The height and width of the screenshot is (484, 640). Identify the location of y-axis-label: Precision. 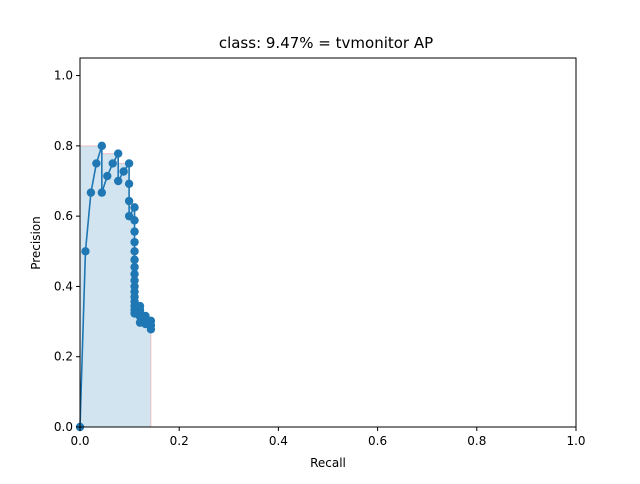
(36, 243).